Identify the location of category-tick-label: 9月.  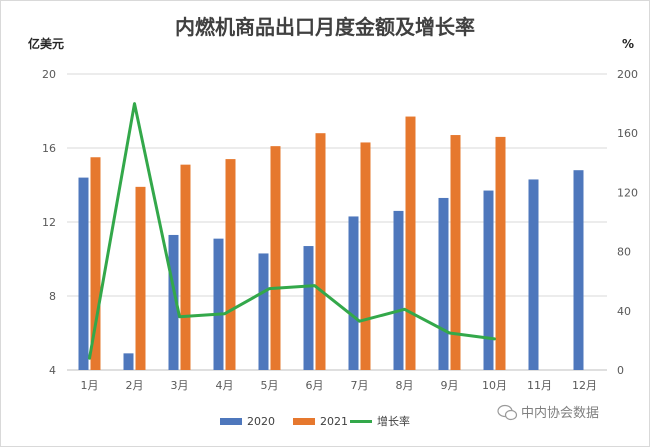
(450, 385).